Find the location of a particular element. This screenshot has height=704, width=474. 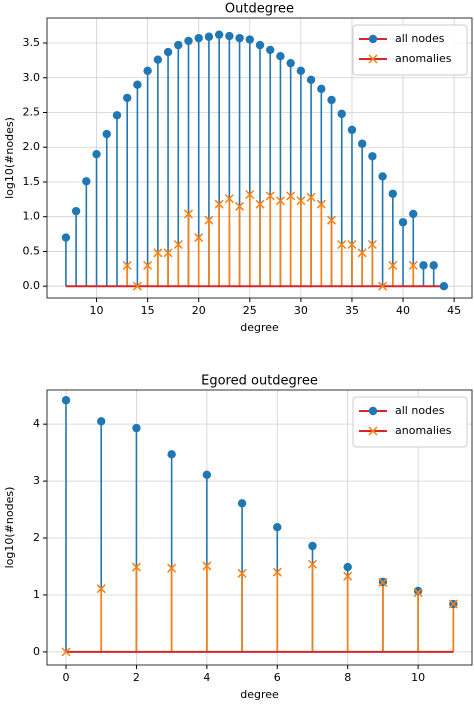

x-tick-label: 6 is located at coordinates (277, 677).